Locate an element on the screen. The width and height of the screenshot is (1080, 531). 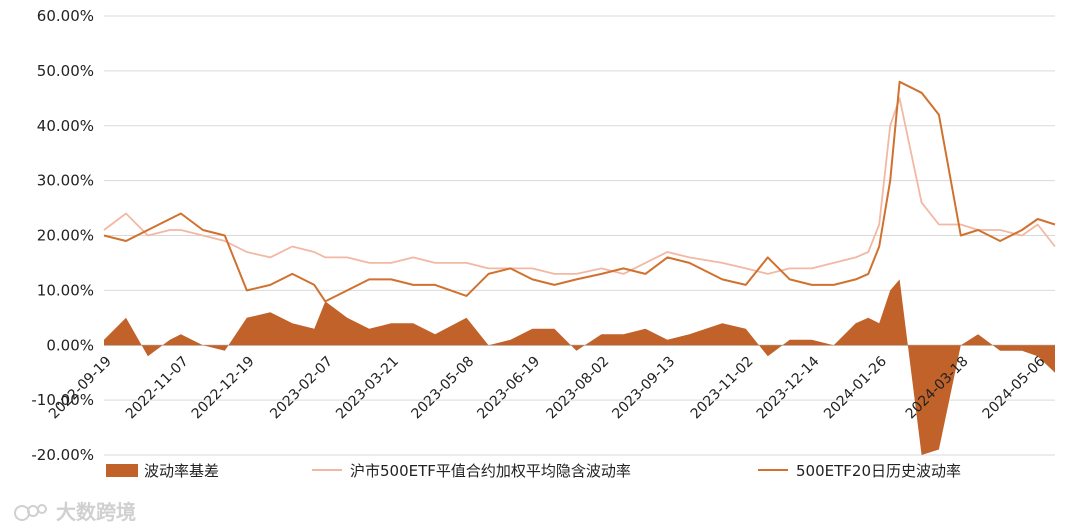
x-tick: 2022-09-19 is located at coordinates (80, 388).